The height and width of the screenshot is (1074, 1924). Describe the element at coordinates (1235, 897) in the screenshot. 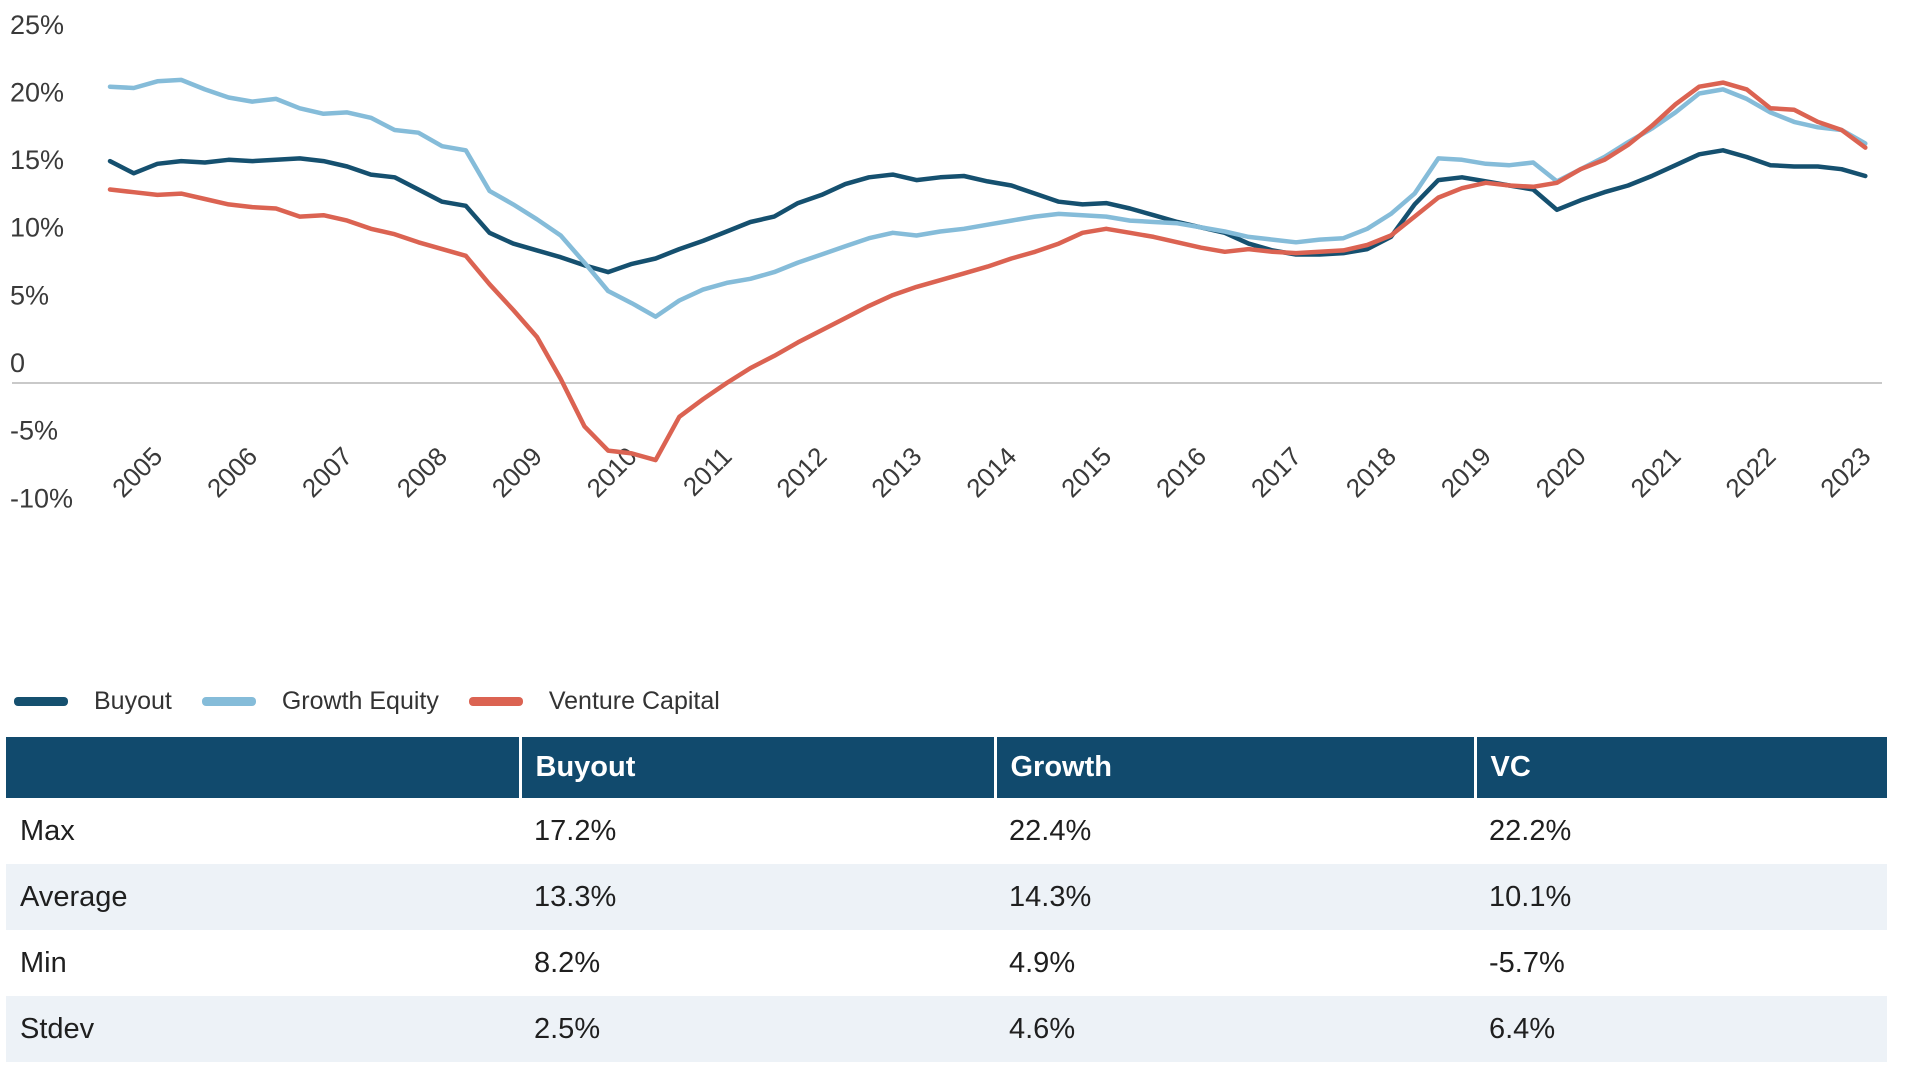

I see `average-growth-value: 14.3%` at that location.